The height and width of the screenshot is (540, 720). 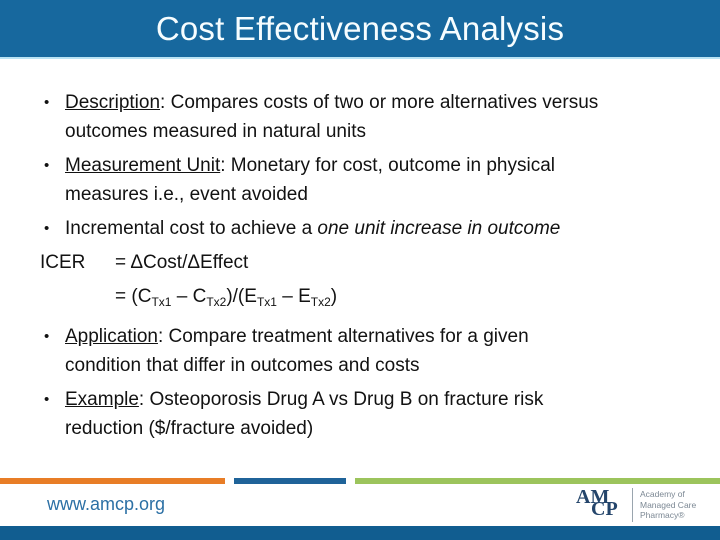 I want to click on icer-label: ICER, so click(x=63, y=262).